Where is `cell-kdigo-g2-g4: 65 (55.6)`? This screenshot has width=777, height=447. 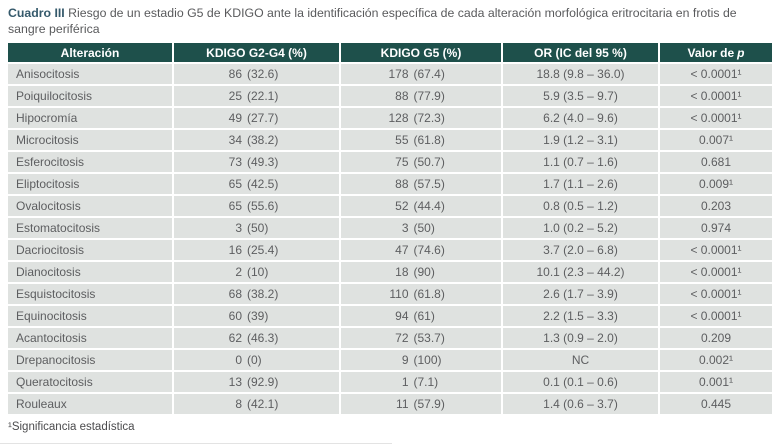
cell-kdigo-g2-g4: 65 (55.6) is located at coordinates (256, 206).